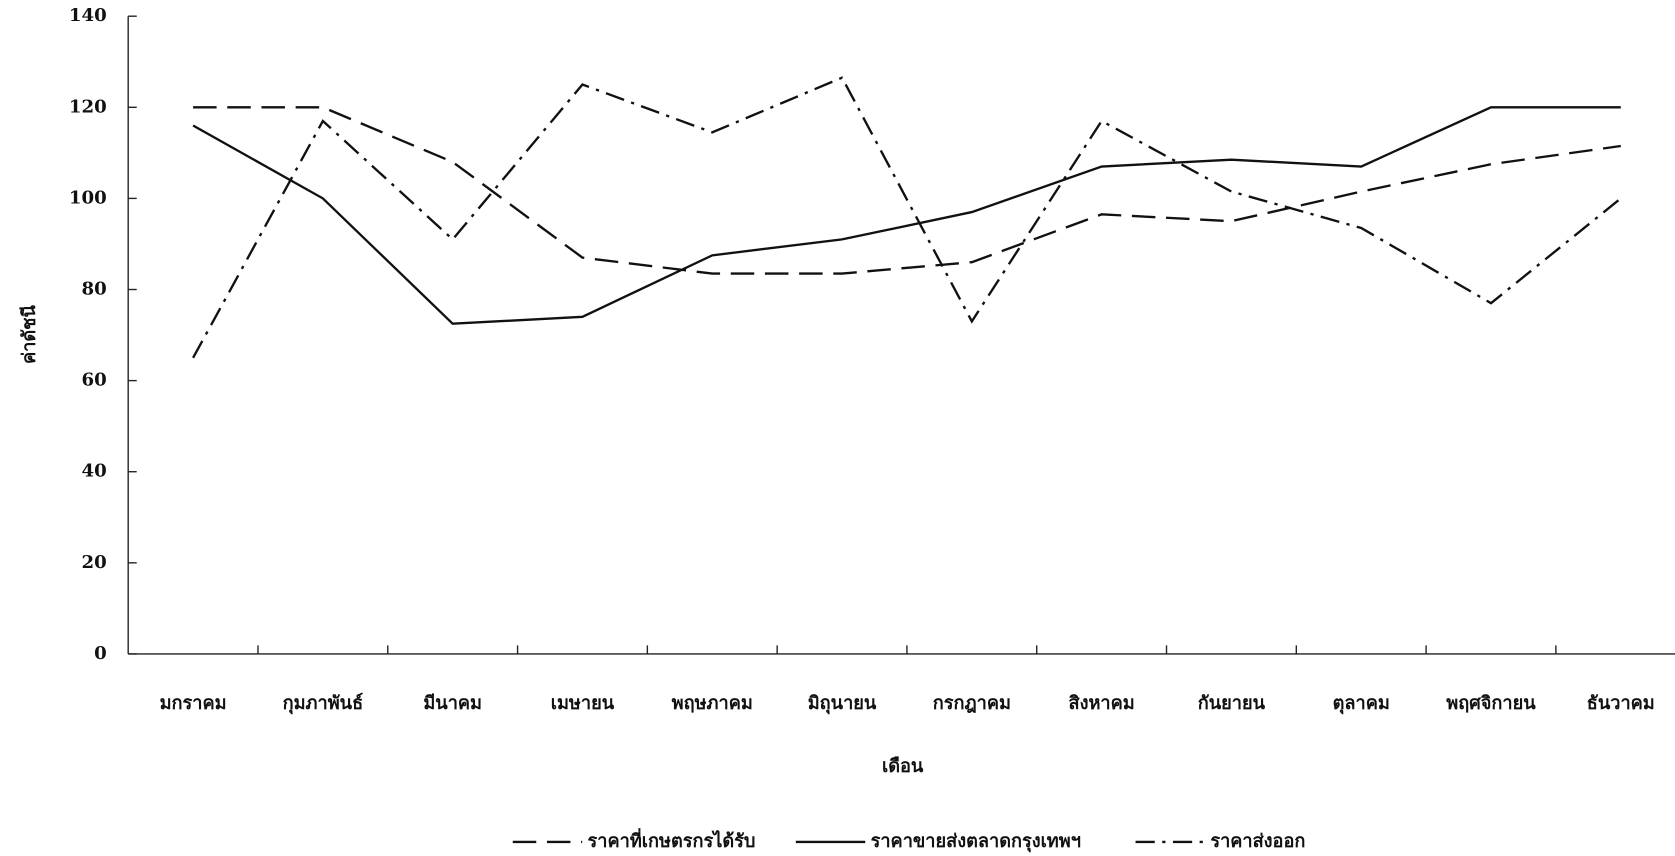 The image size is (1675, 856). Describe the element at coordinates (323, 703) in the screenshot. I see `x-tick-label: กุมภาพันธ์` at that location.